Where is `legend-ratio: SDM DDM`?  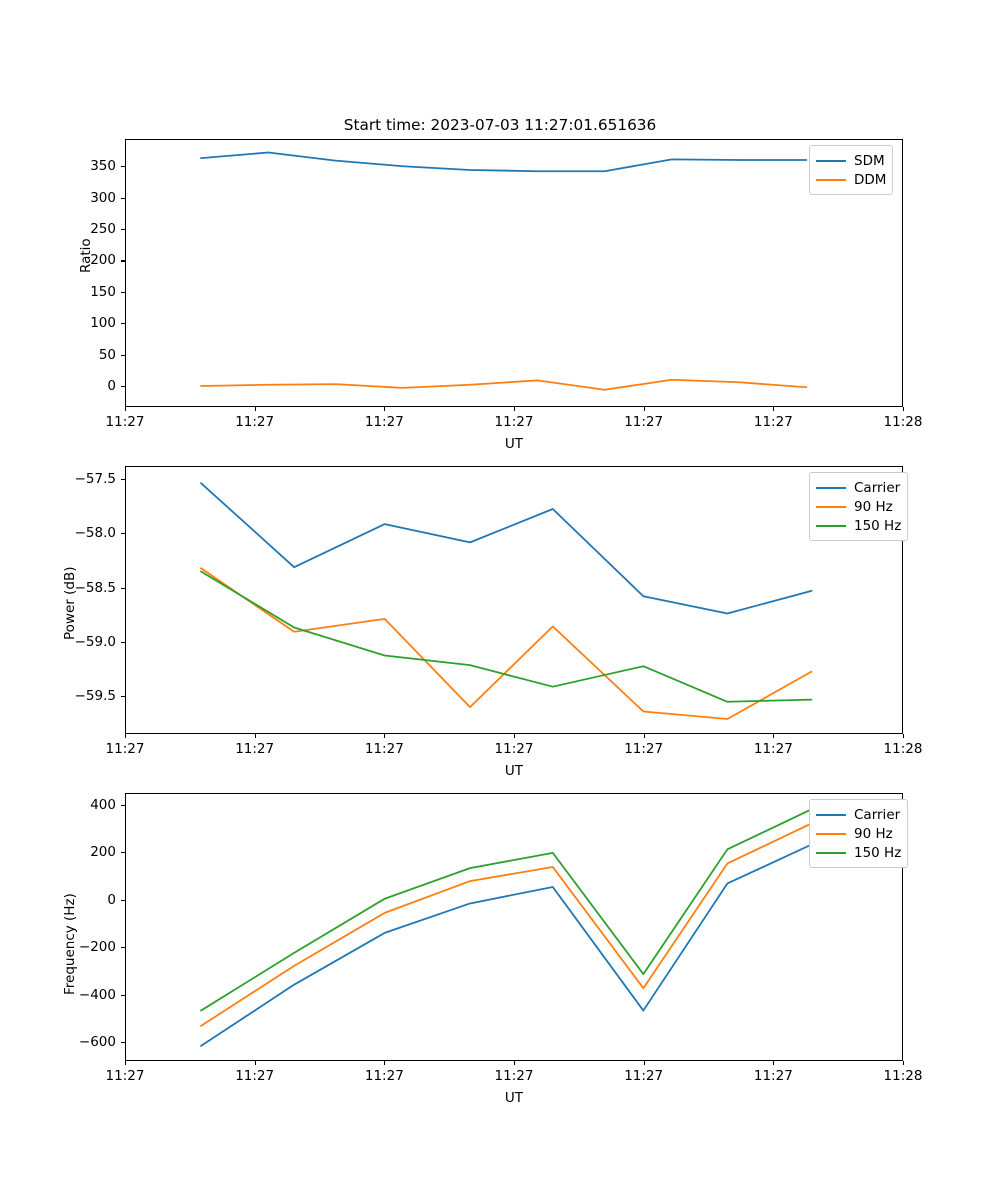
legend-ratio: SDM DDM is located at coordinates (851, 170).